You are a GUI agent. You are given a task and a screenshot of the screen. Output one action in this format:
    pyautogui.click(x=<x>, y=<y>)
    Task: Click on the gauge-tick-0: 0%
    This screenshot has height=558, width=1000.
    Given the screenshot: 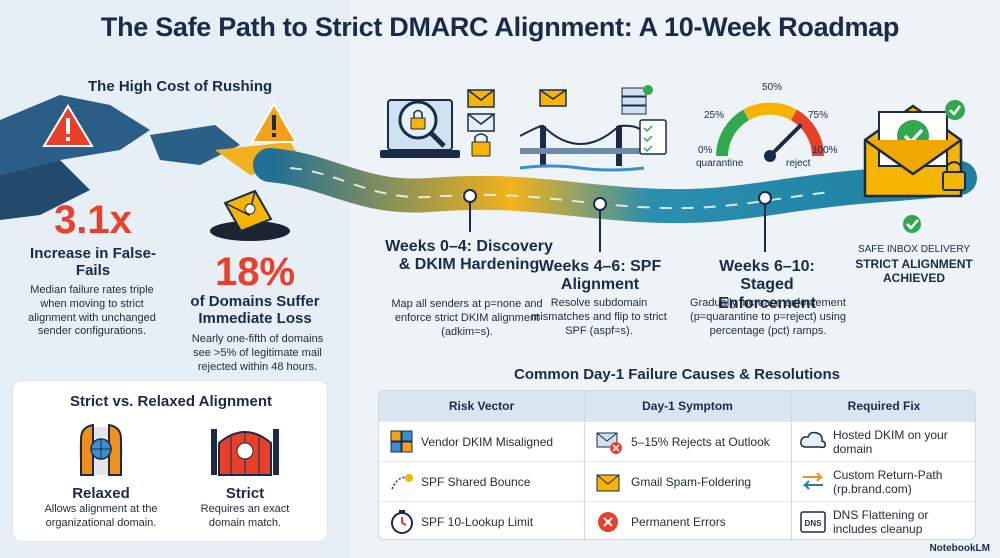 What is the action you would take?
    pyautogui.click(x=705, y=150)
    